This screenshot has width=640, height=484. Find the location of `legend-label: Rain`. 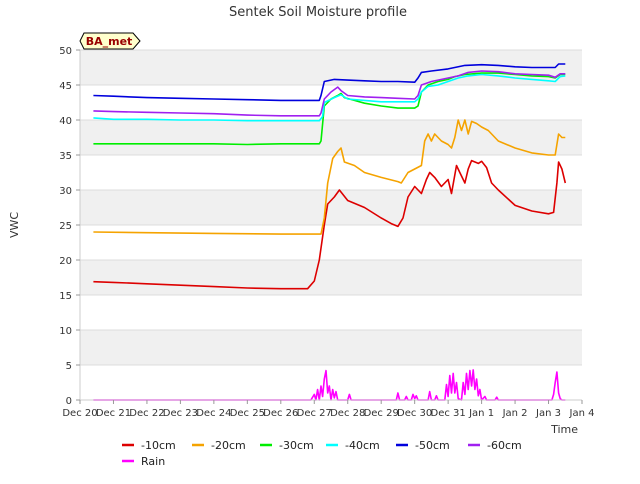

legend-label: Rain is located at coordinates (153, 461).